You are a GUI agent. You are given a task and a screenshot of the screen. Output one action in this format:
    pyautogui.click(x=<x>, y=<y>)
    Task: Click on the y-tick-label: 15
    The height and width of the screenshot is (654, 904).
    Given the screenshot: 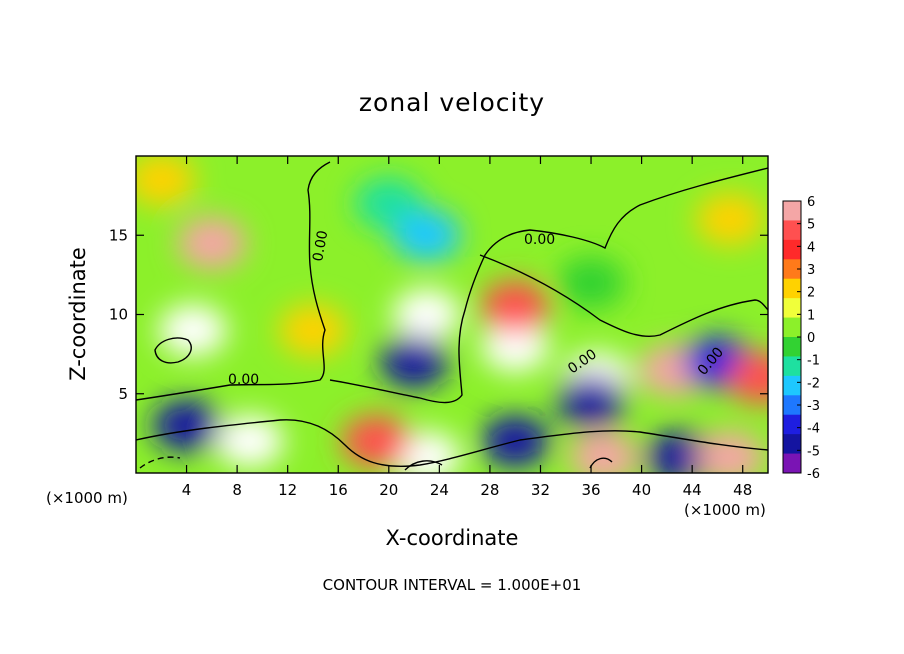 What is the action you would take?
    pyautogui.click(x=118, y=235)
    